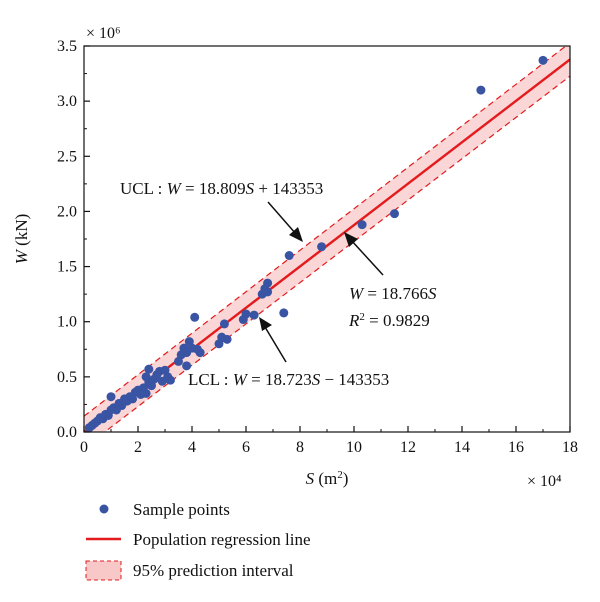  I want to click on legend-band-swatch, so click(103, 570).